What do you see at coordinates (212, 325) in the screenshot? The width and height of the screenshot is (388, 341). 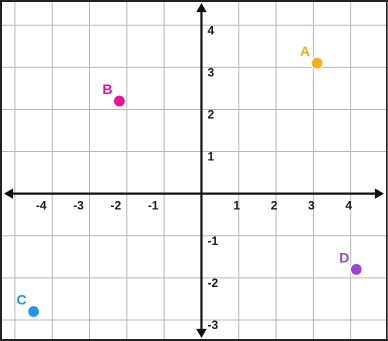 I see `y-tick-label: -3` at bounding box center [212, 325].